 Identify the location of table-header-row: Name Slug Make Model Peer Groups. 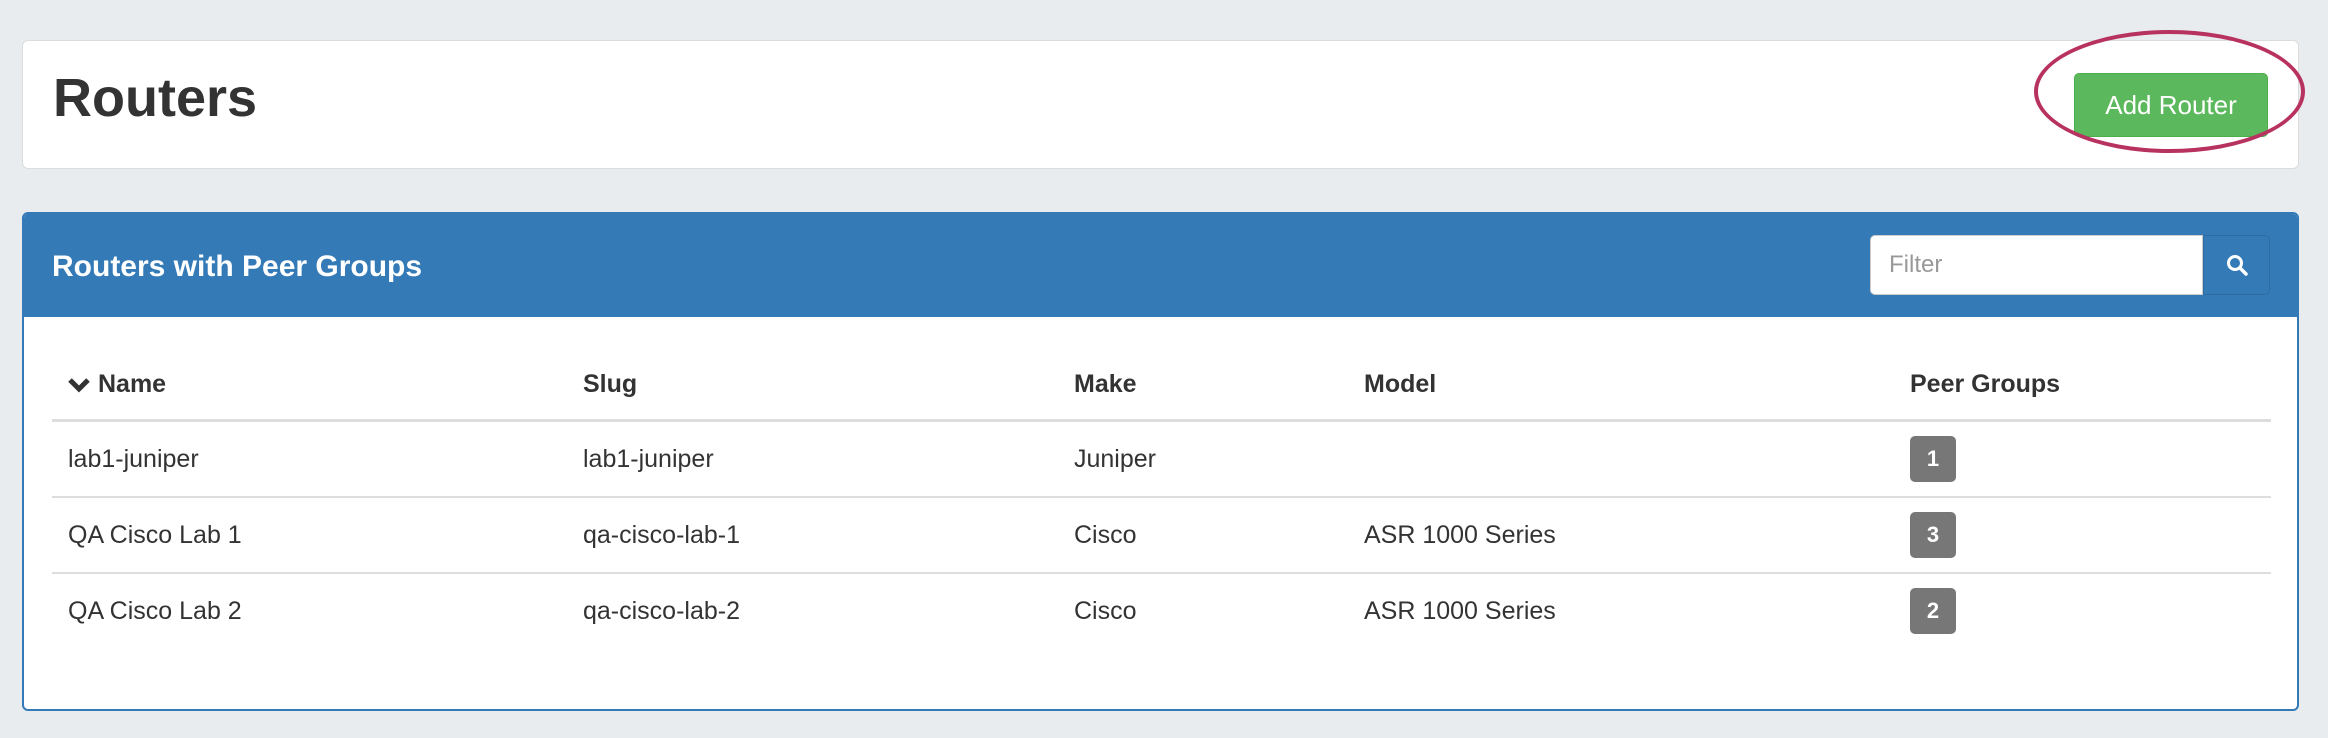
(1161, 385).